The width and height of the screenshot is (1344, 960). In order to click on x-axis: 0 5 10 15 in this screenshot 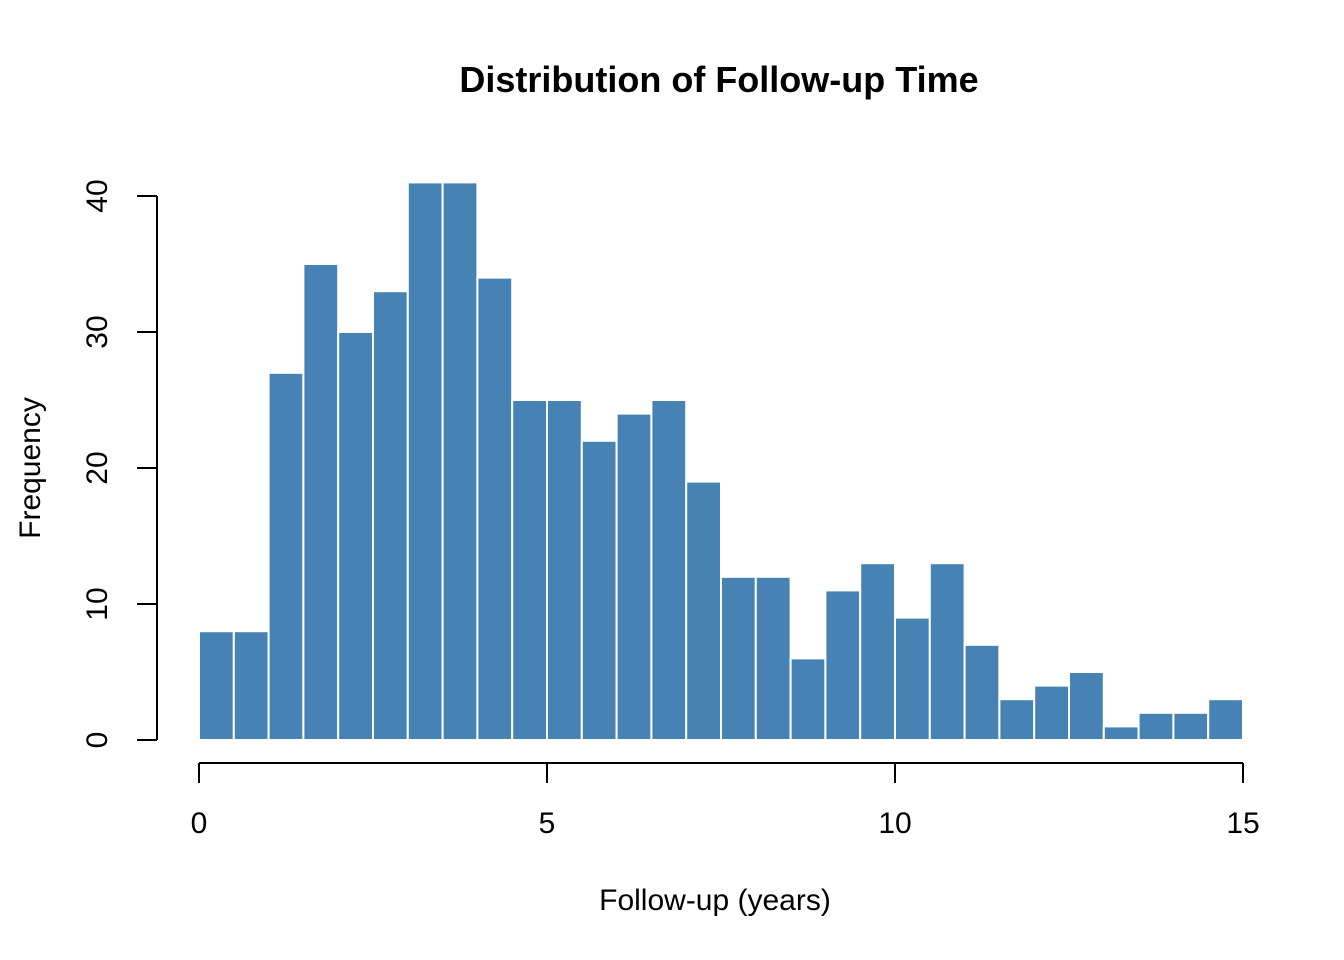, I will do `click(725, 801)`.